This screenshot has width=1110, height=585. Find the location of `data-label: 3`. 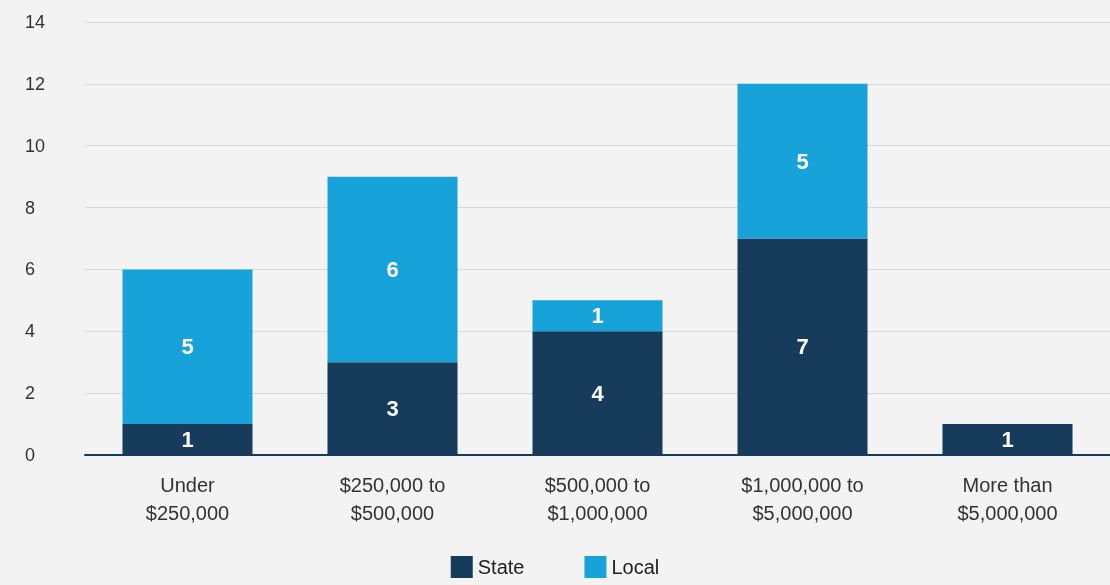

data-label: 3 is located at coordinates (392, 409).